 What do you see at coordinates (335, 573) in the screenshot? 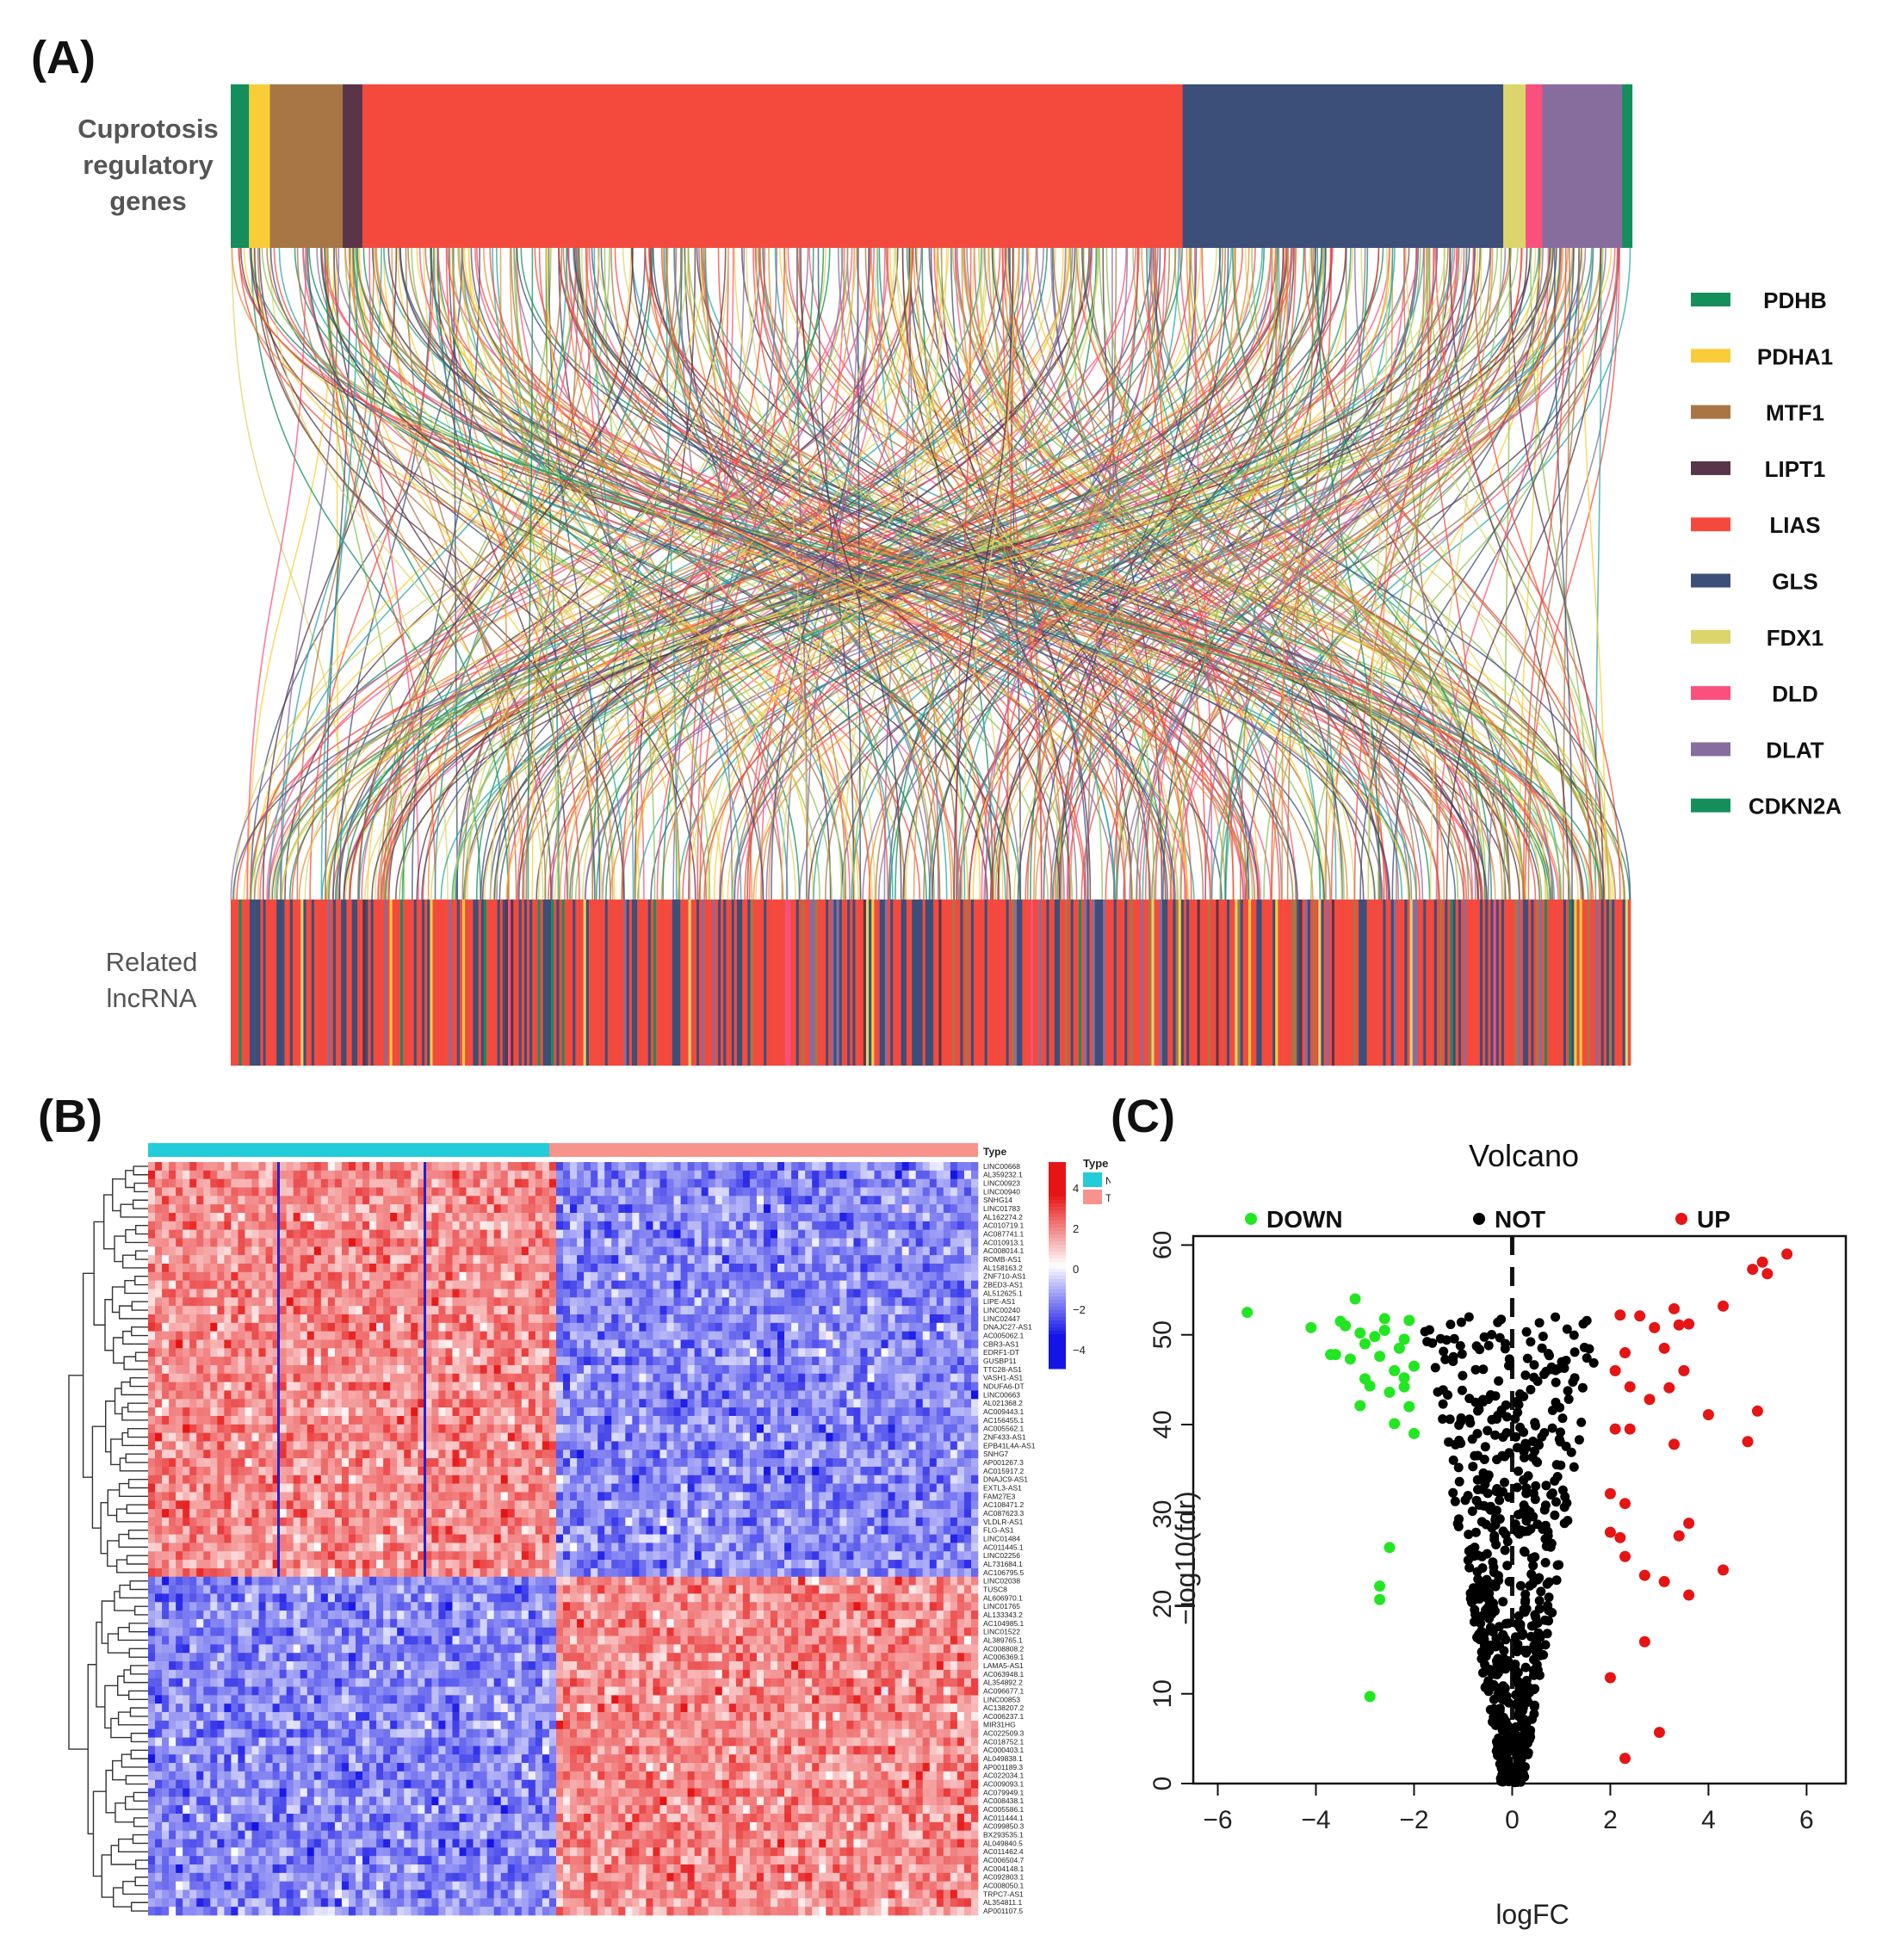
I see `sankey-link` at bounding box center [335, 573].